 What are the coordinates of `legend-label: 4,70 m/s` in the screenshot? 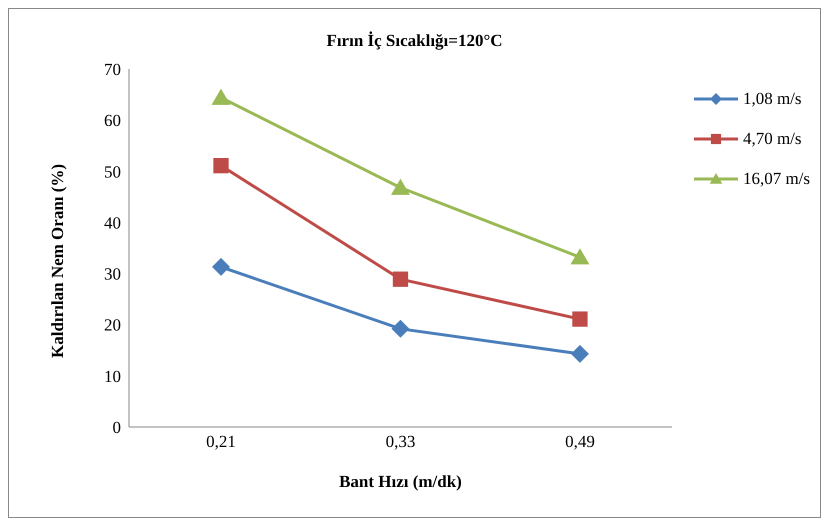 It's located at (772, 139).